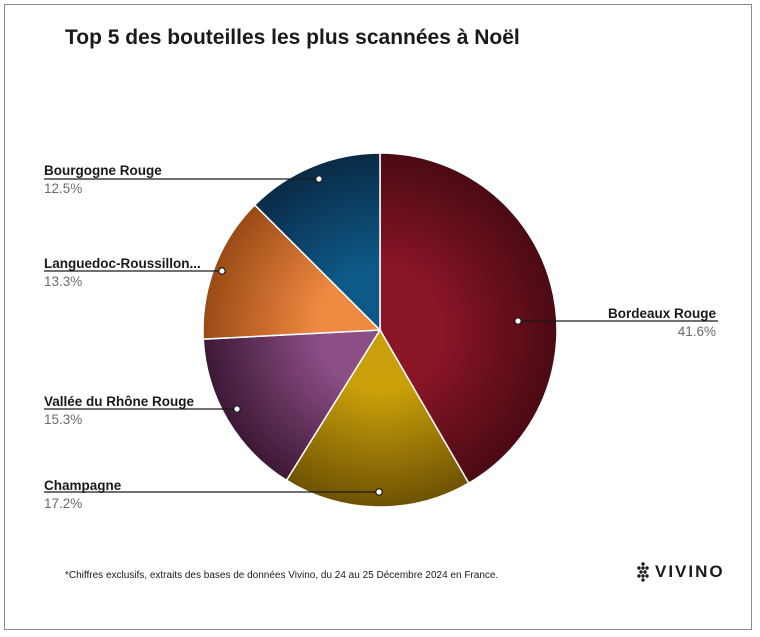  I want to click on slice-value: 15.3%, so click(63, 419).